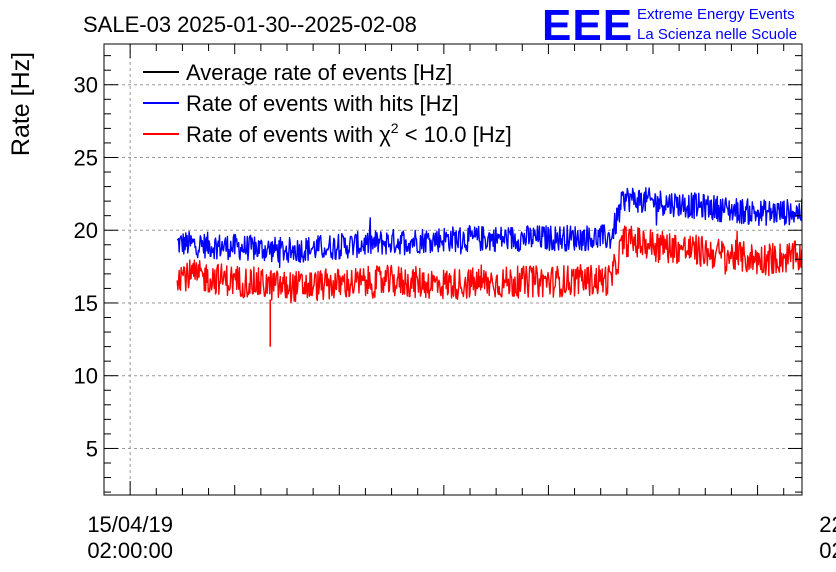 The width and height of the screenshot is (836, 572). What do you see at coordinates (322, 103) in the screenshot?
I see `legend-label-hits: Rate of events with hits [Hz]` at bounding box center [322, 103].